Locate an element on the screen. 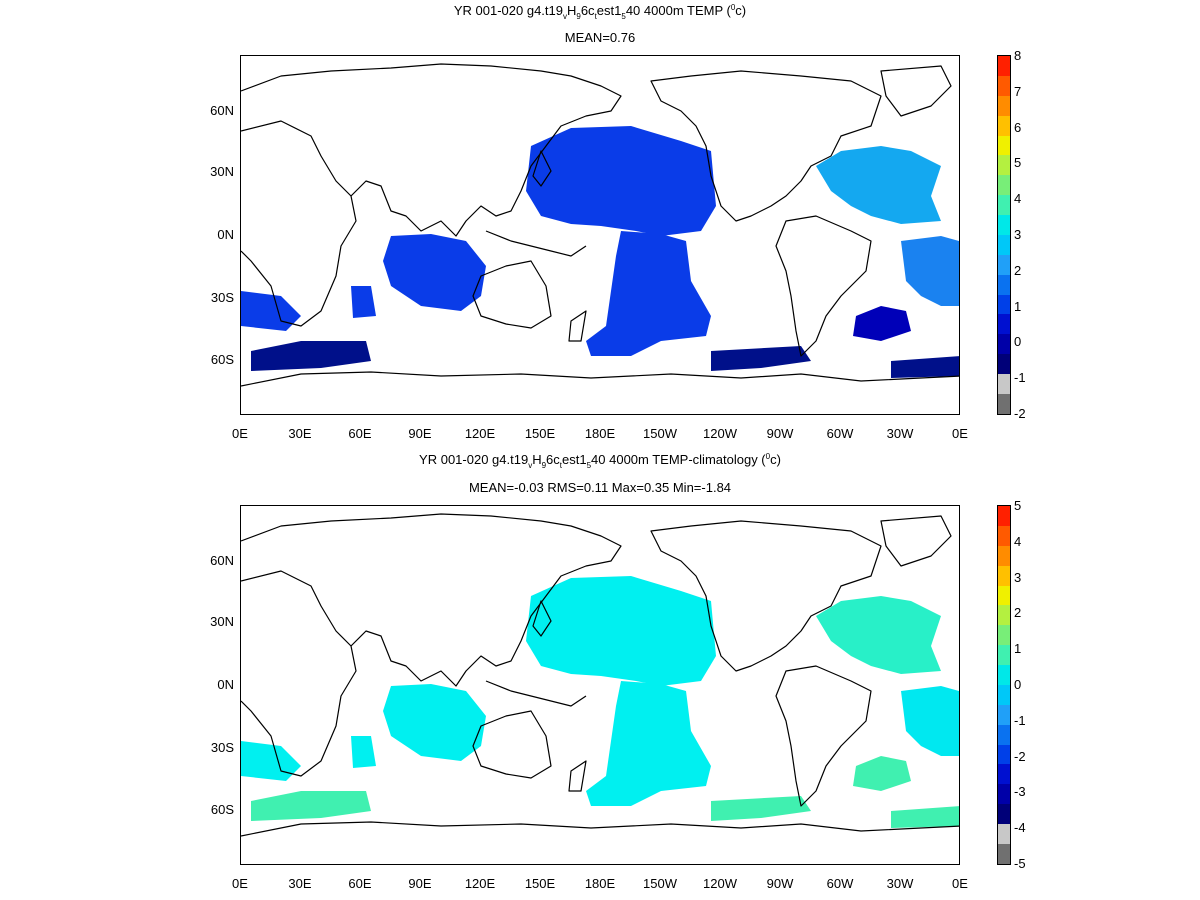 The width and height of the screenshot is (1200, 900). colorbar-label: -3 is located at coordinates (1020, 792).